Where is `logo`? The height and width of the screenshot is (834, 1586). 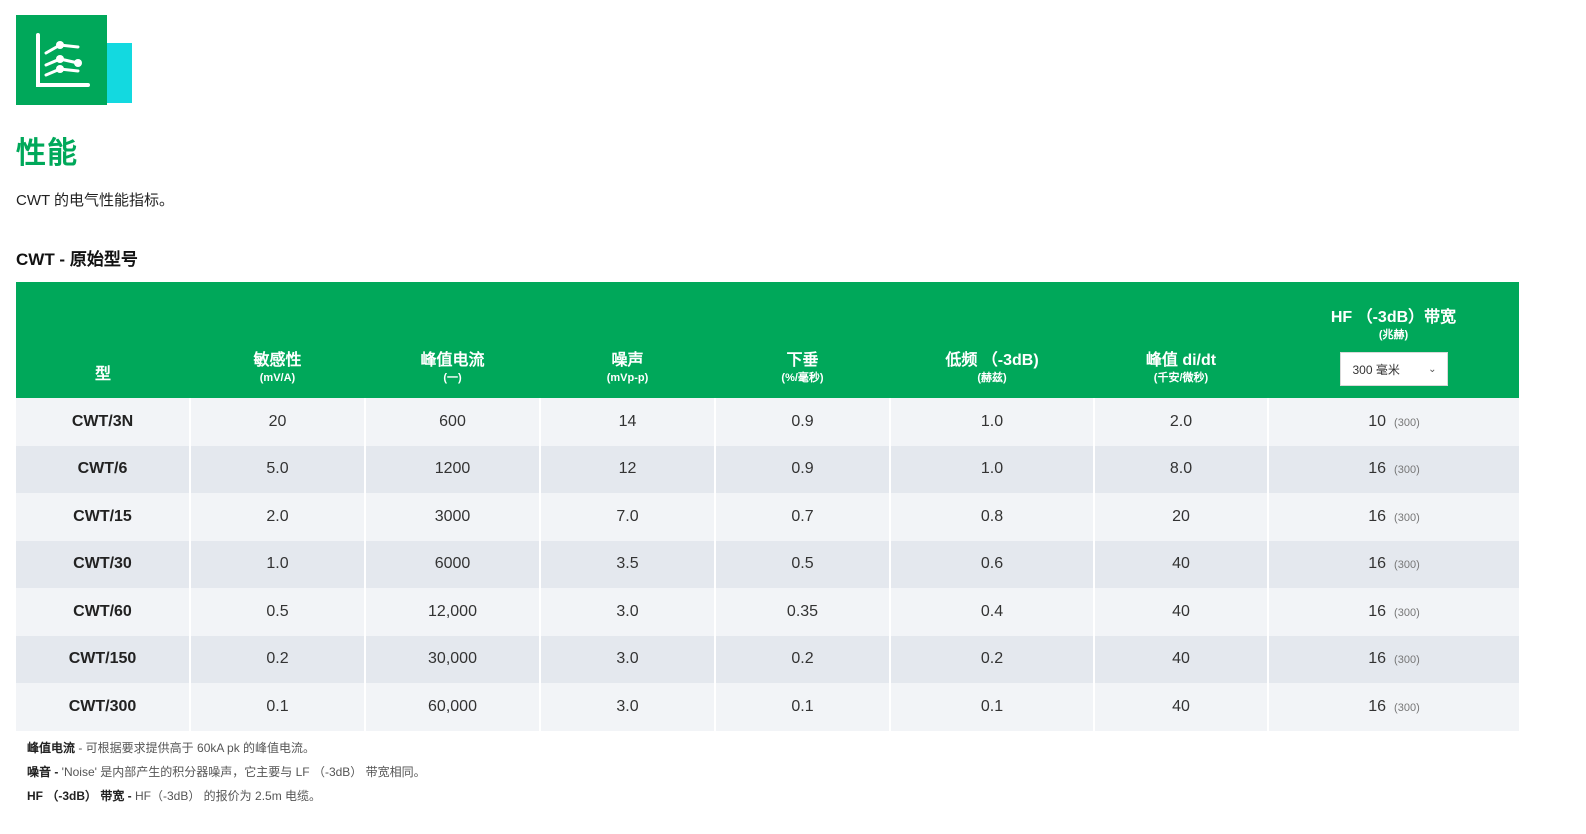
logo is located at coordinates (74, 60).